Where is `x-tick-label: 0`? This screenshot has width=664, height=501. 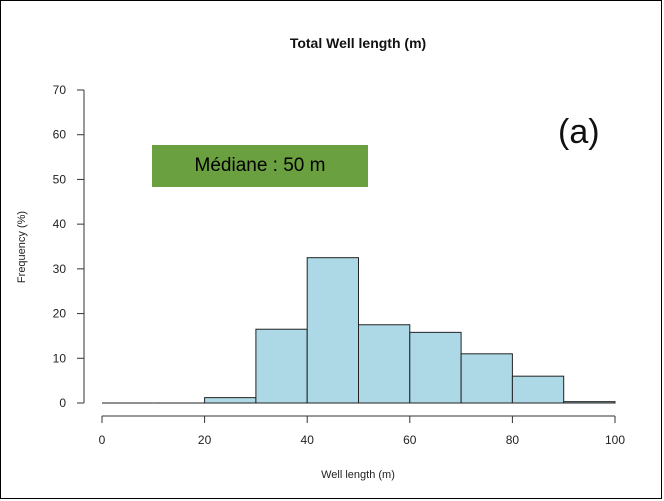 x-tick-label: 0 is located at coordinates (102, 440).